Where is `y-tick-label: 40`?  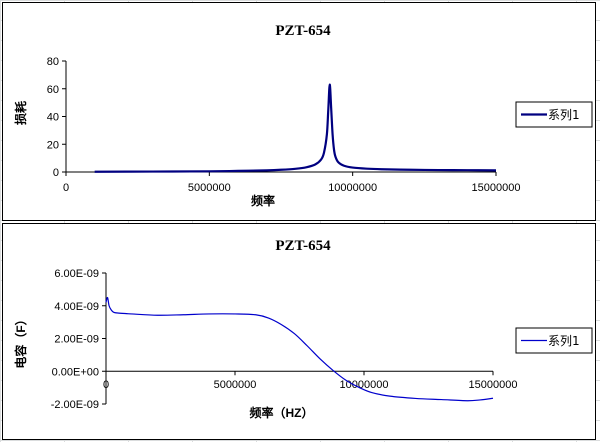
y-tick-label: 40 is located at coordinates (53, 118).